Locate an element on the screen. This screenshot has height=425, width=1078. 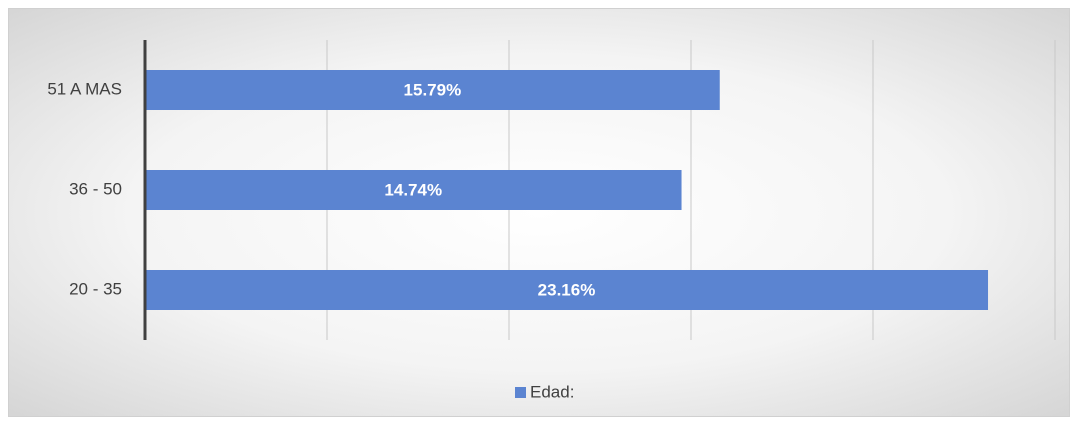
y-tick-label: 51 A MAS is located at coordinates (84, 88).